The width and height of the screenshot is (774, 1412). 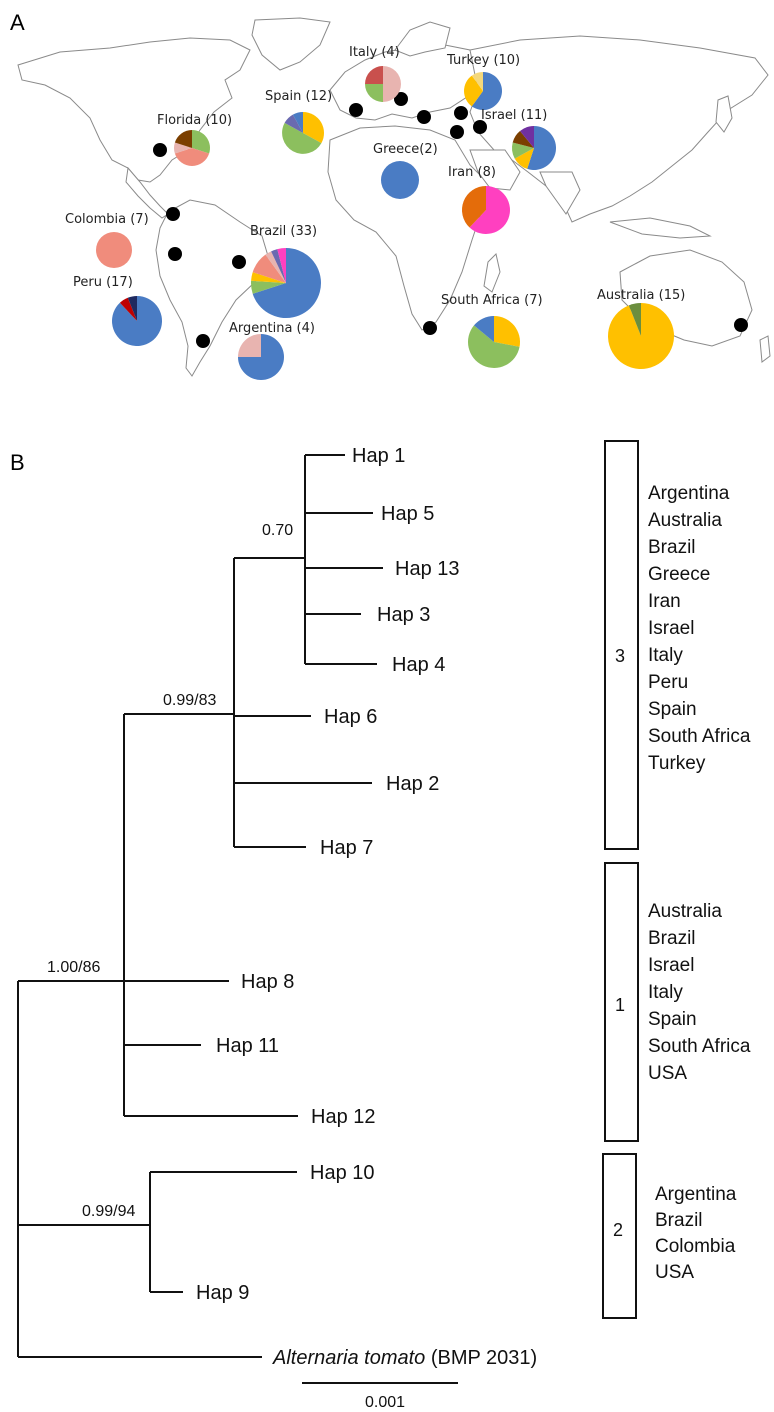 What do you see at coordinates (147, 192) in the screenshot?
I see `continent-central-america` at bounding box center [147, 192].